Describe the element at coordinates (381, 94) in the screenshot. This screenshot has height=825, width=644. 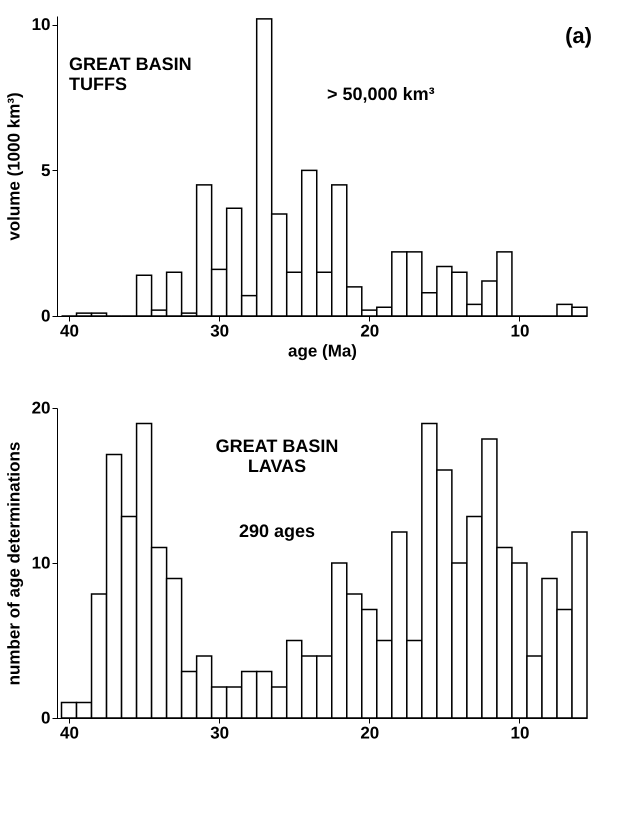
I see `annotation: > 50,000 km³` at that location.